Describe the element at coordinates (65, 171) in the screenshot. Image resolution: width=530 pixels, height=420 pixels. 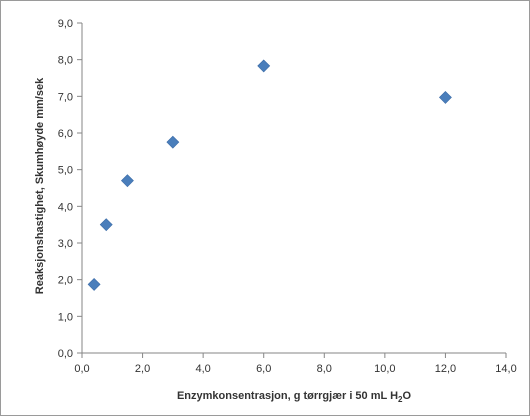
I see `y-tick-label: 5,0` at that location.